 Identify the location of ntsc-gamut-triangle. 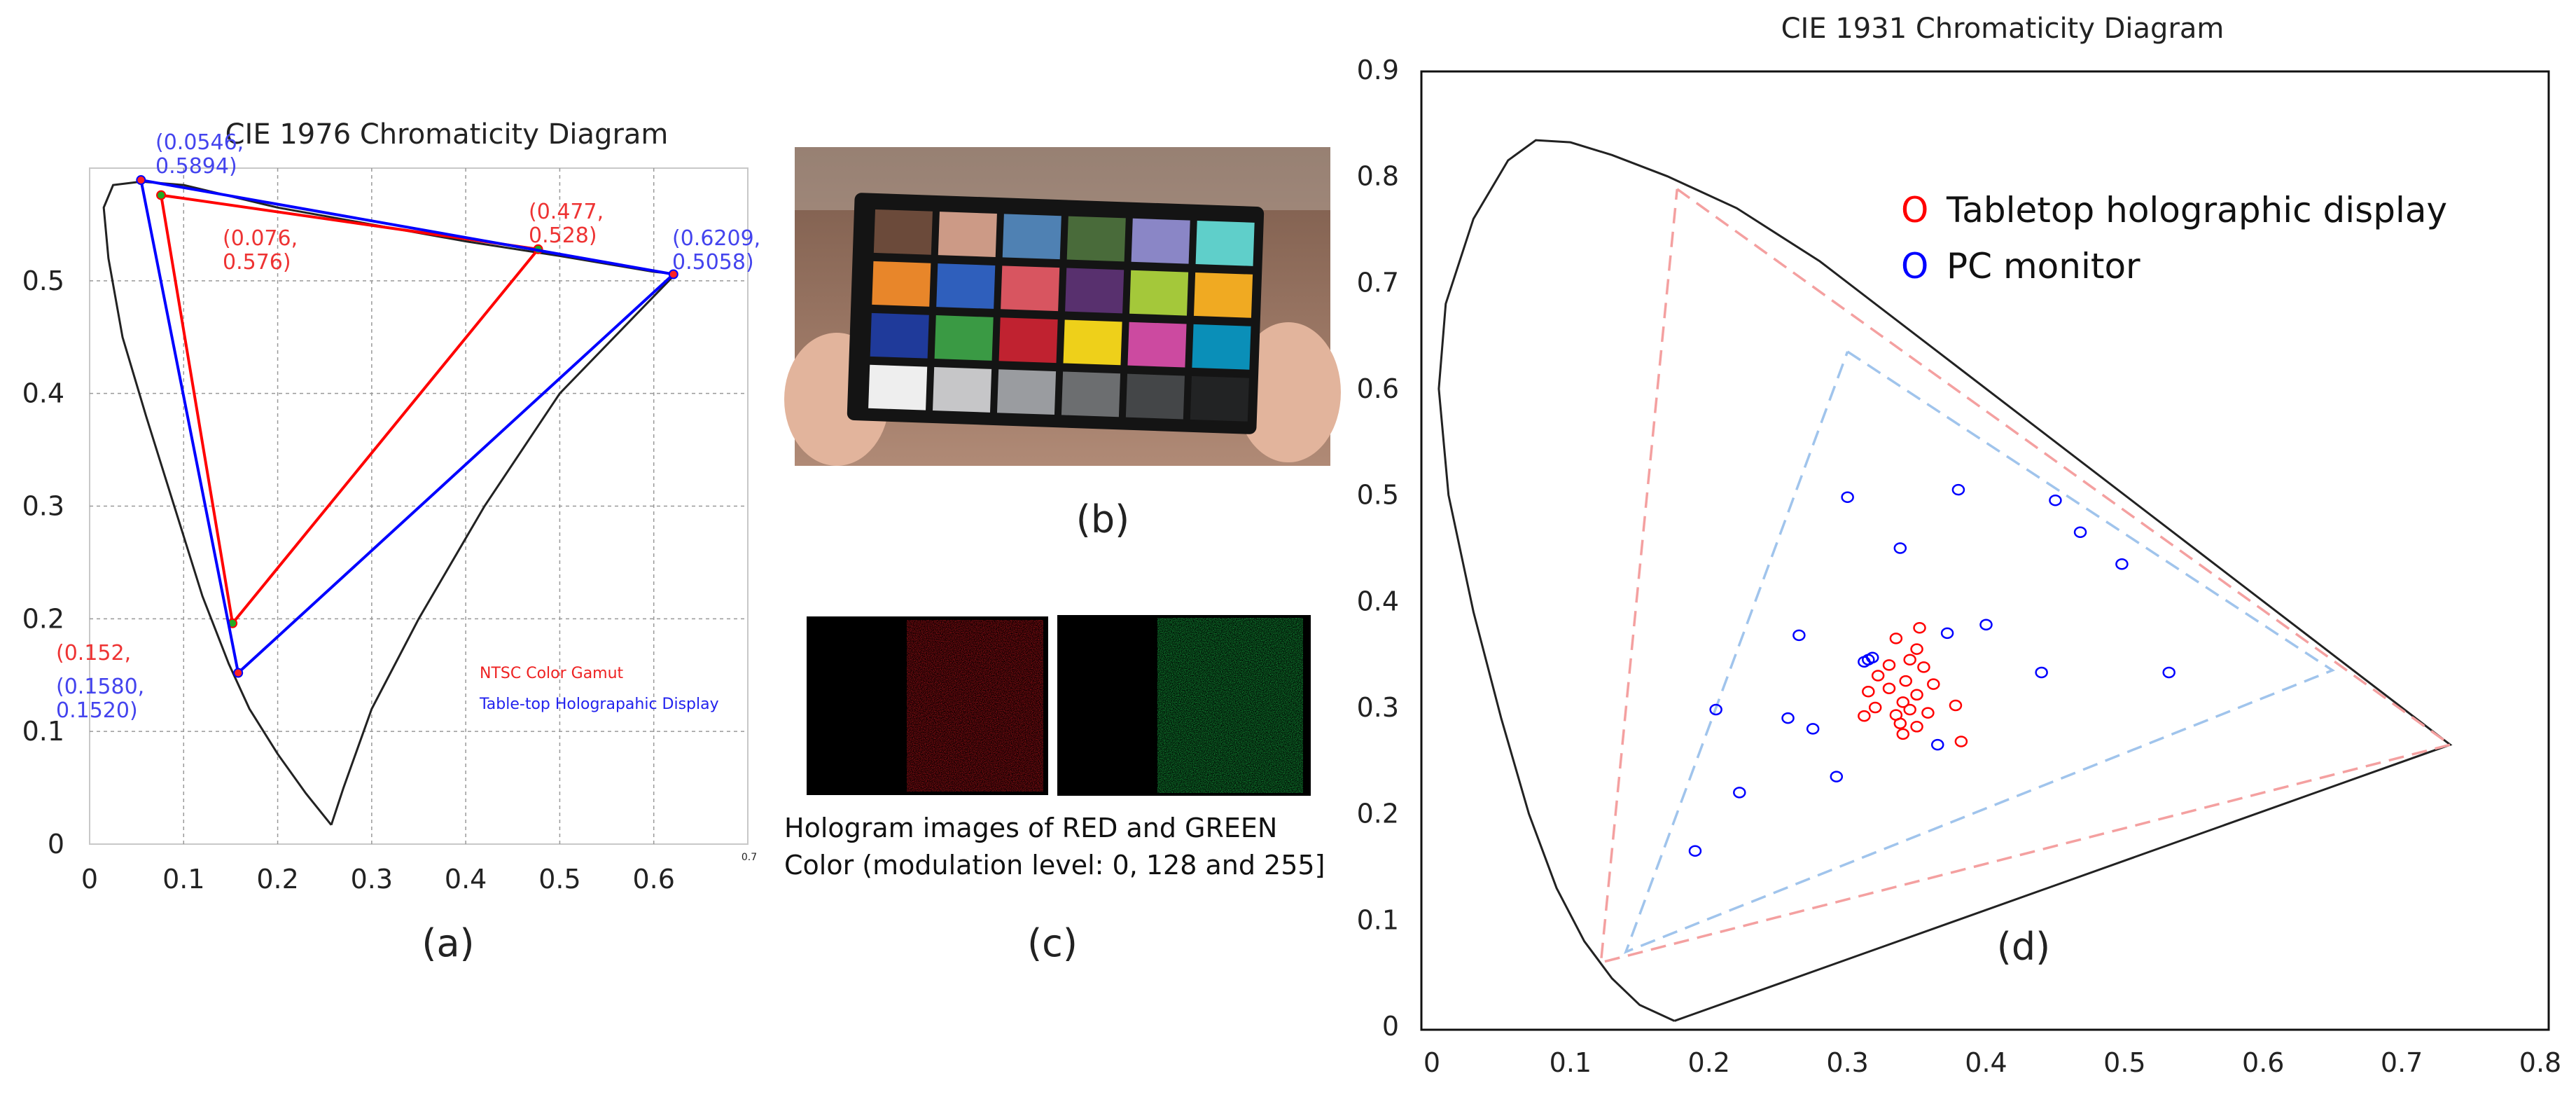
(350, 410).